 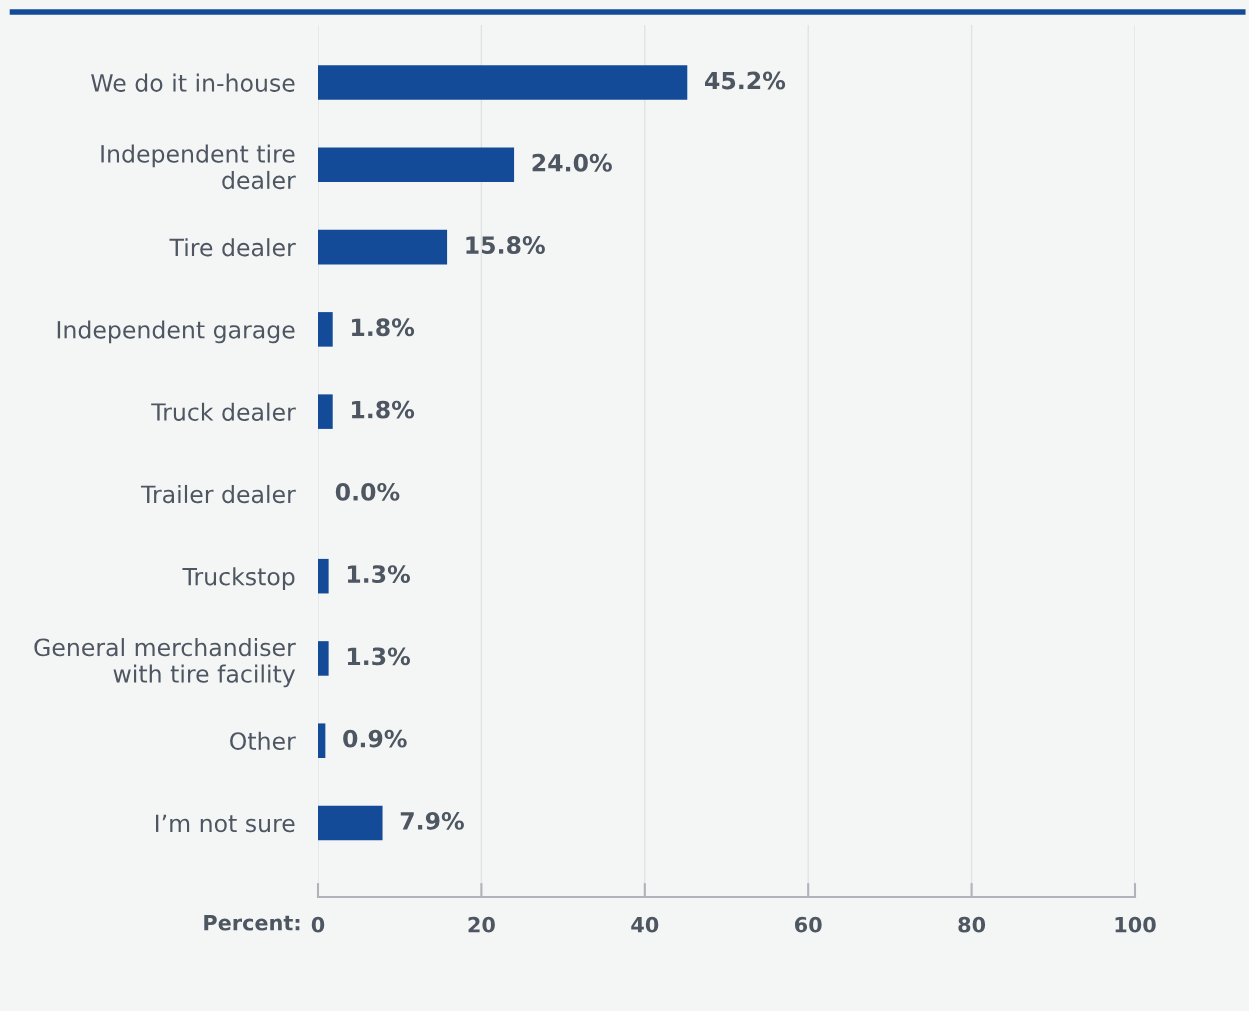 I want to click on x-tick-label: 80, so click(x=972, y=924).